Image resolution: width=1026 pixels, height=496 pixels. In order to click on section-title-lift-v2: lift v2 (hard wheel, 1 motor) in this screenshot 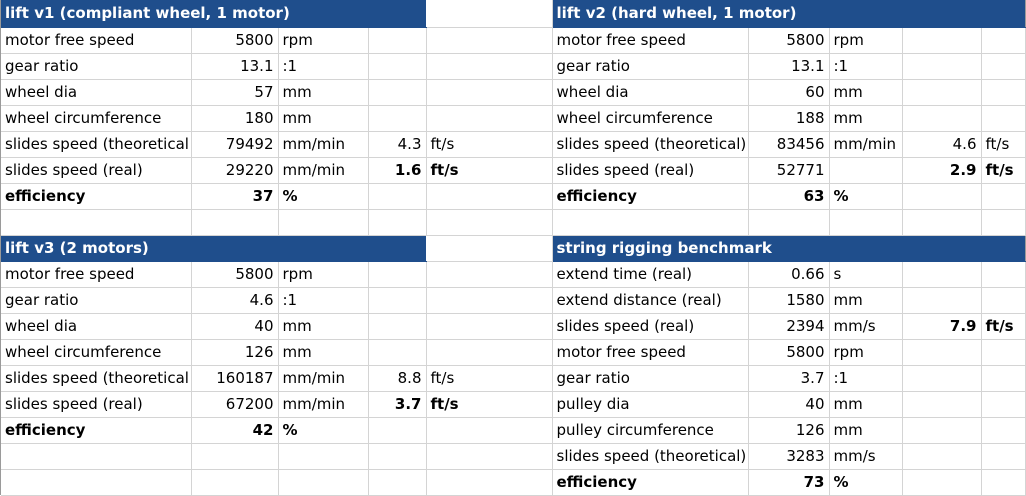, I will do `click(789, 14)`.